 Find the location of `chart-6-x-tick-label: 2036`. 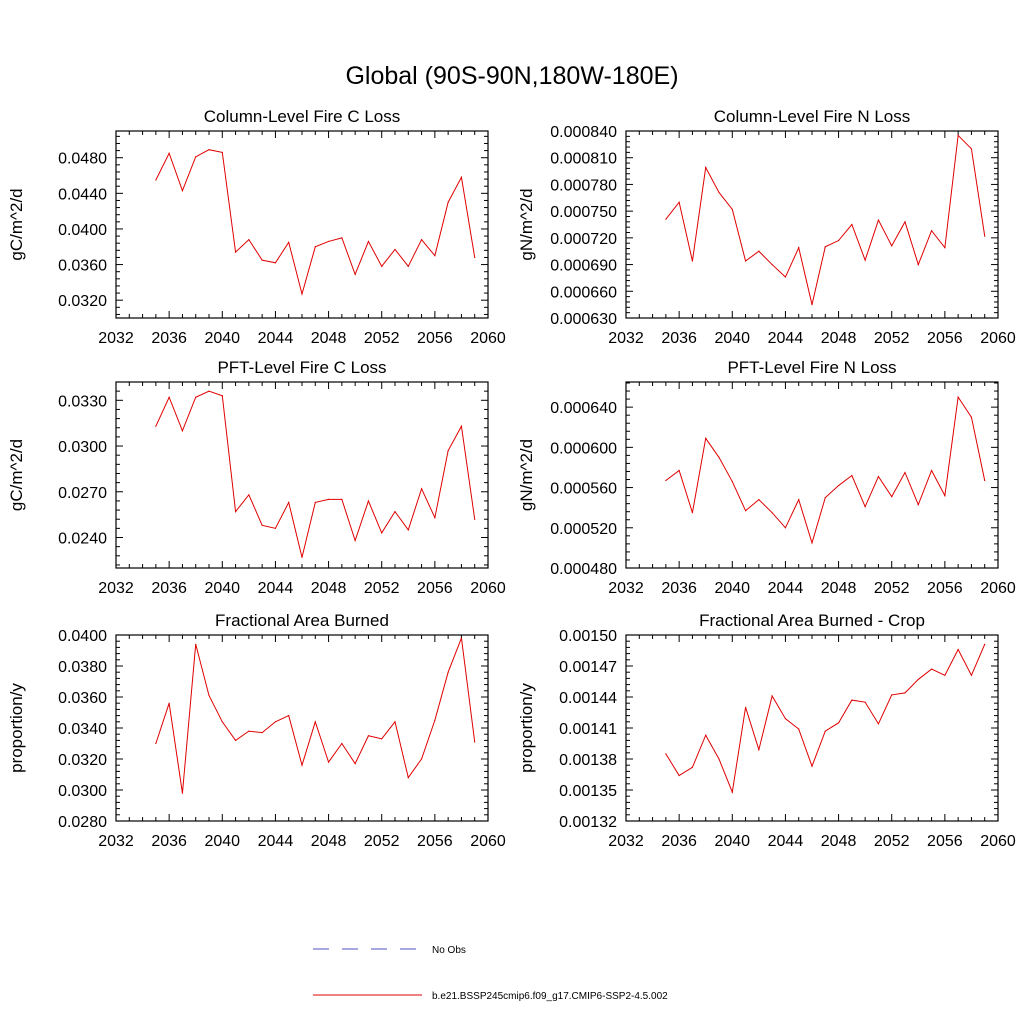

chart-6-x-tick-label: 2036 is located at coordinates (679, 841).